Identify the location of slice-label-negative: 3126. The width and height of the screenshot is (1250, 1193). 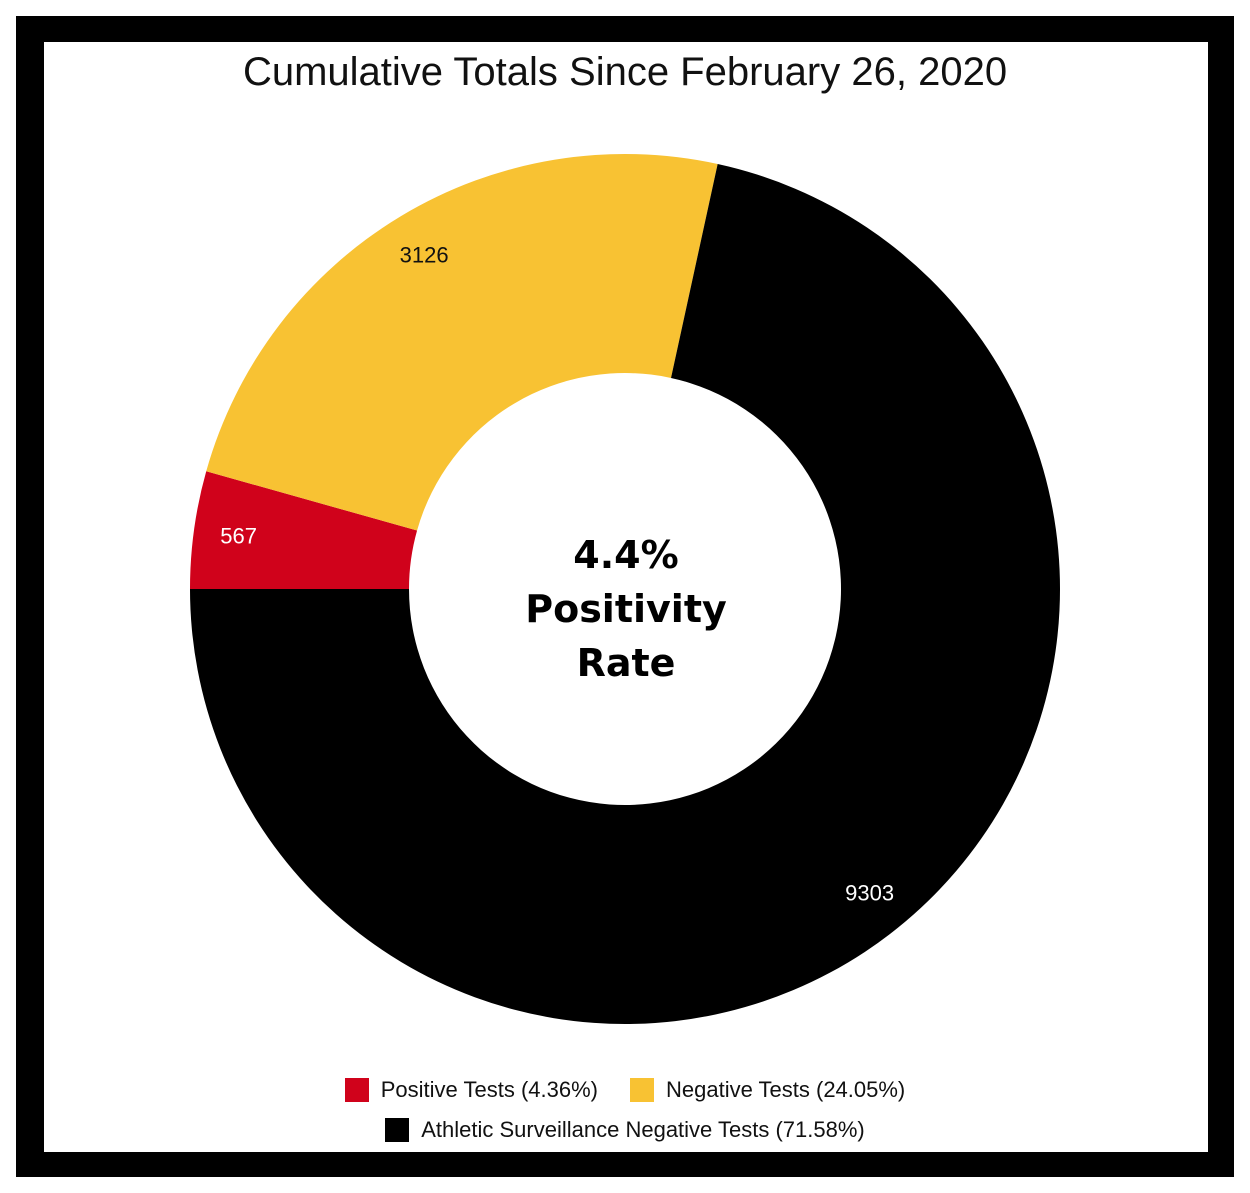
(424, 255).